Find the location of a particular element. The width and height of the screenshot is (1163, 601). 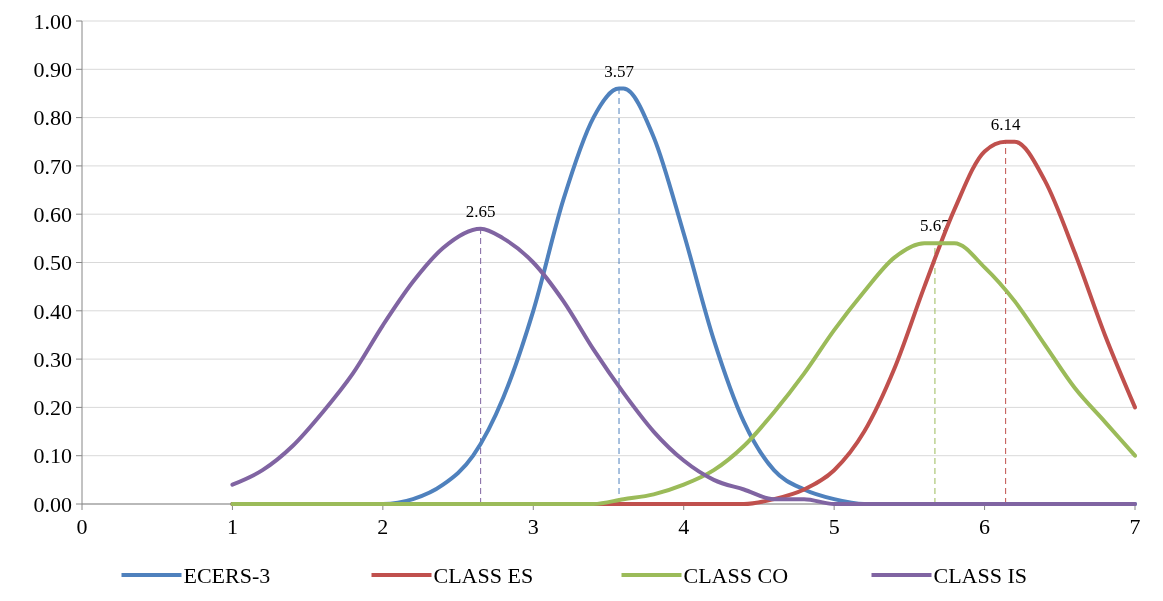

y-tick-label: 0.20 is located at coordinates (52, 408).